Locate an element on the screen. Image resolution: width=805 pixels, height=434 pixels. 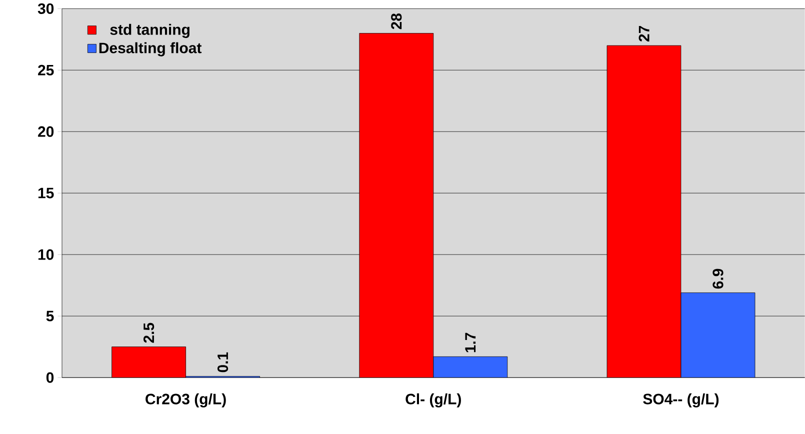
y-tick-label: 0 is located at coordinates (50, 378).